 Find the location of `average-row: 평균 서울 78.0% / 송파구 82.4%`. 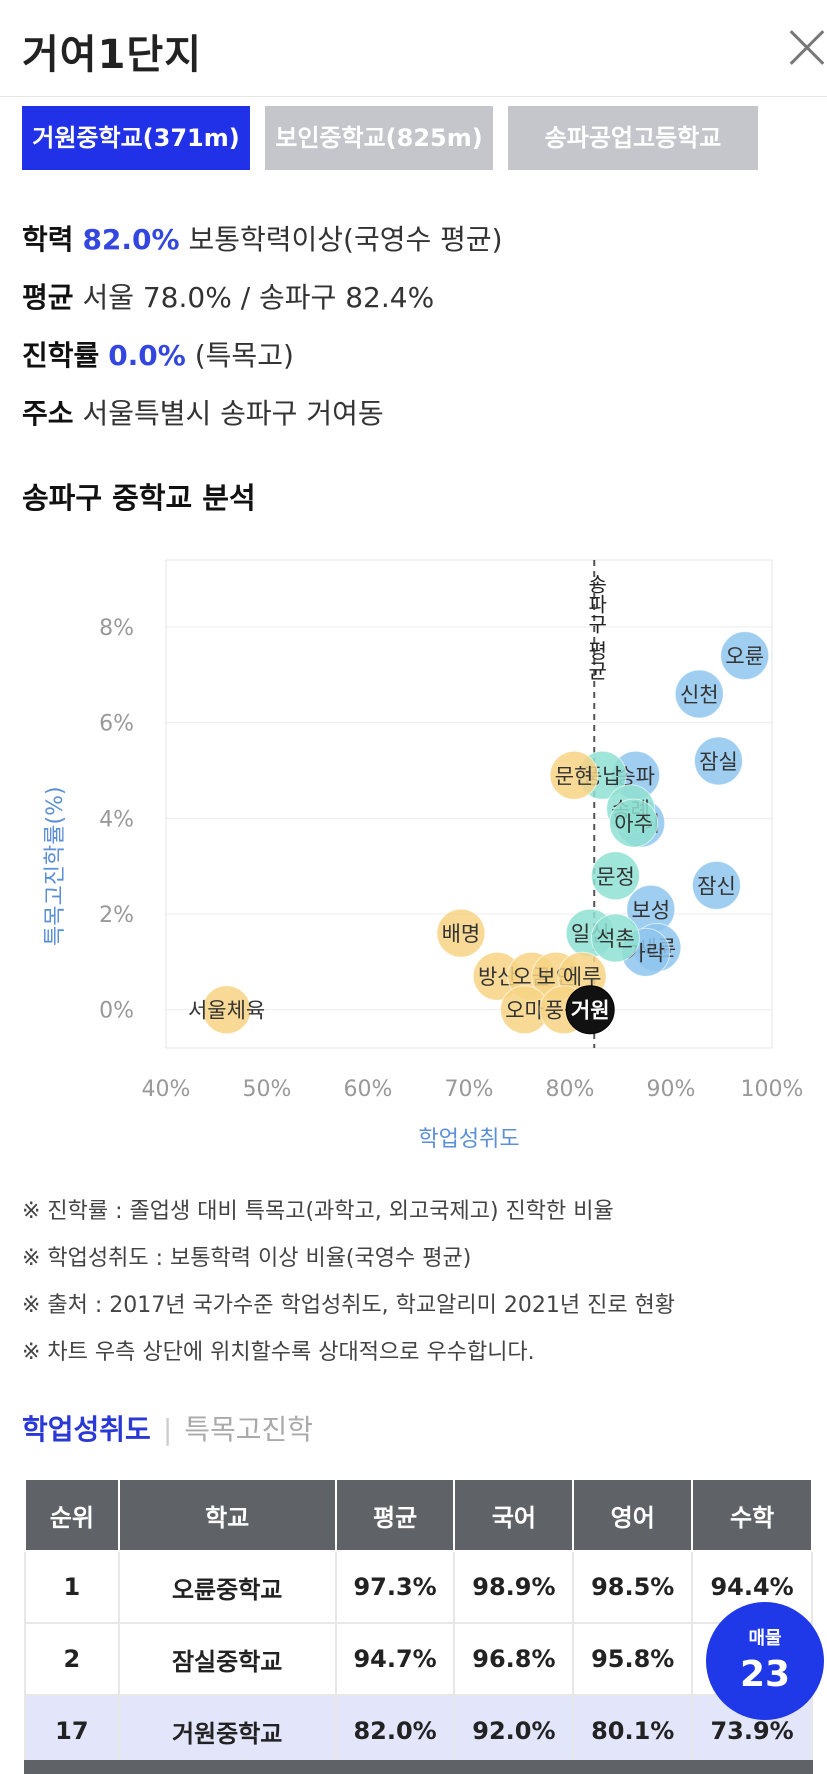

average-row: 평균 서울 78.0% / 송파구 82.4% is located at coordinates (228, 296).